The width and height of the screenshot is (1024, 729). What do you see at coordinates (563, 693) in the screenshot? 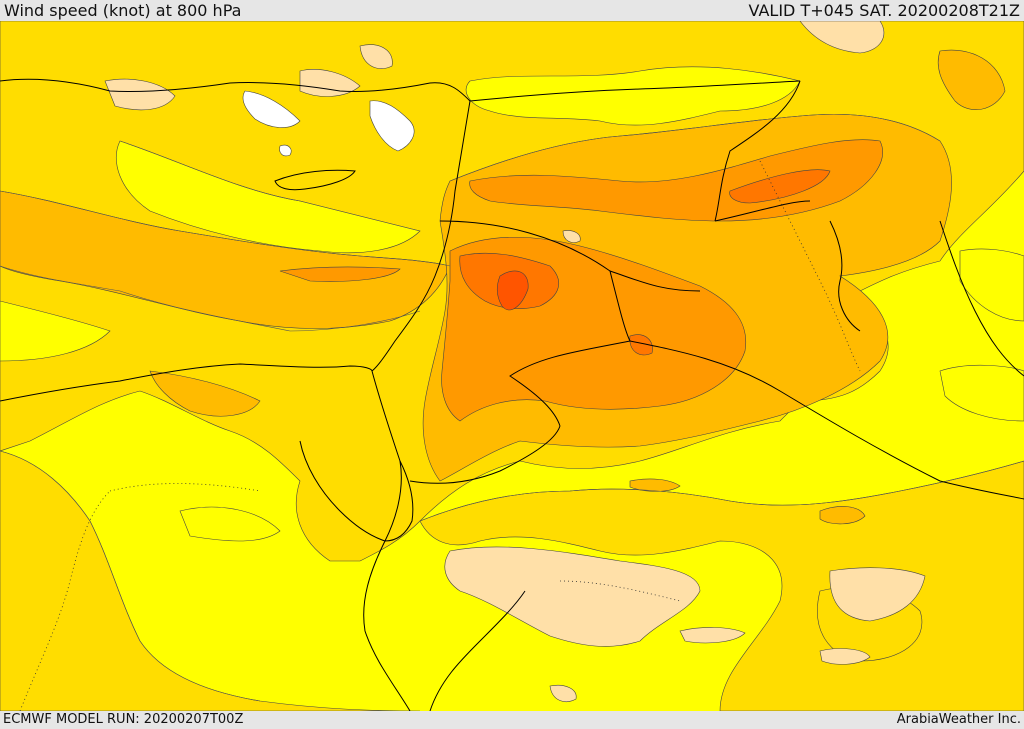
I see `calm-region-red-sea` at bounding box center [563, 693].